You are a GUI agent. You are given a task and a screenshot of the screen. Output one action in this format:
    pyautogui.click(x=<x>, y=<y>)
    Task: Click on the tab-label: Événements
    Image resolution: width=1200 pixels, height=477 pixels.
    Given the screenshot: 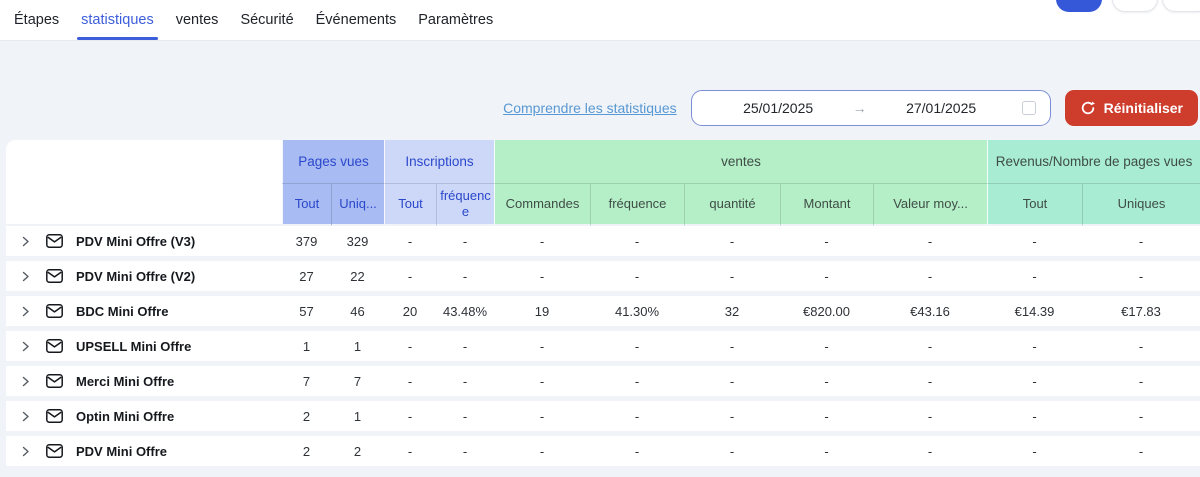 What is the action you would take?
    pyautogui.click(x=356, y=20)
    